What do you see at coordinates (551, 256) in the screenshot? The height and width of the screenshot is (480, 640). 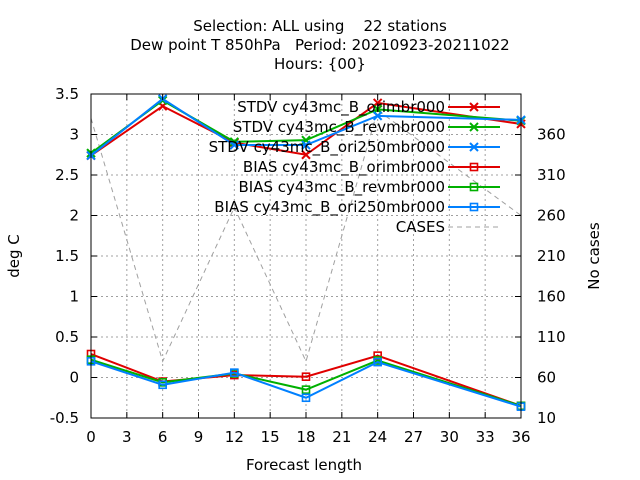 I see `y2-tick-label: 210` at bounding box center [551, 256].